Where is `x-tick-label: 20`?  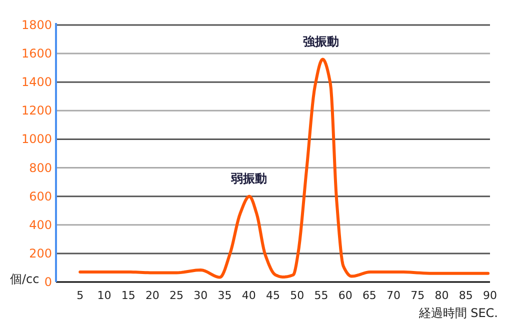
x-tick-label: 20 is located at coordinates (152, 295).